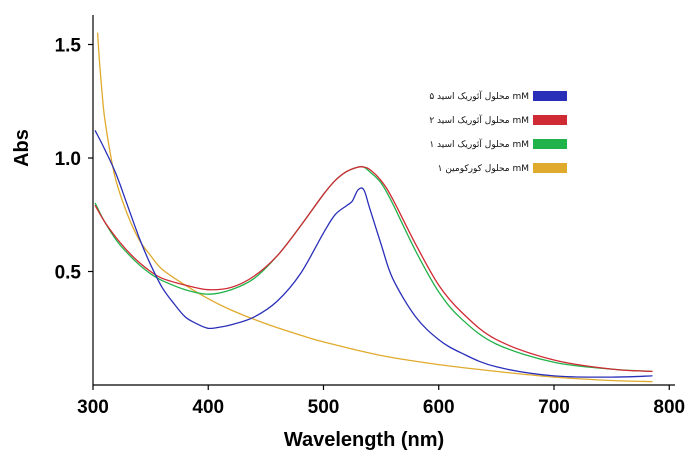  I want to click on y-tick-label: 1.5, so click(68, 46).